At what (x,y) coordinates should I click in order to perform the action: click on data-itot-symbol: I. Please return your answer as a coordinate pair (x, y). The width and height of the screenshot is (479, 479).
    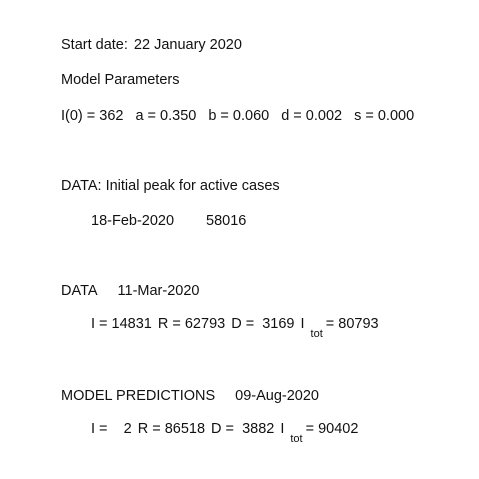
    Looking at the image, I should click on (302, 324).